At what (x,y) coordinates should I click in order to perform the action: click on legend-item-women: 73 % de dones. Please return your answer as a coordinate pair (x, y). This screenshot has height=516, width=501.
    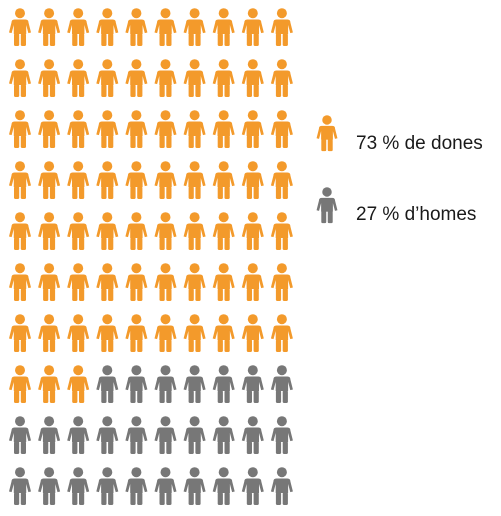
    Looking at the image, I should click on (399, 134).